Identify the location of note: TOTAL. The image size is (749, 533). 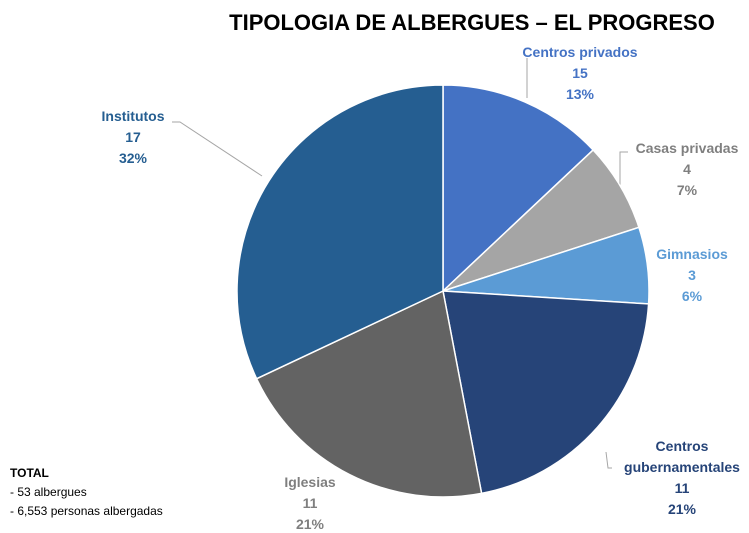
(29, 473).